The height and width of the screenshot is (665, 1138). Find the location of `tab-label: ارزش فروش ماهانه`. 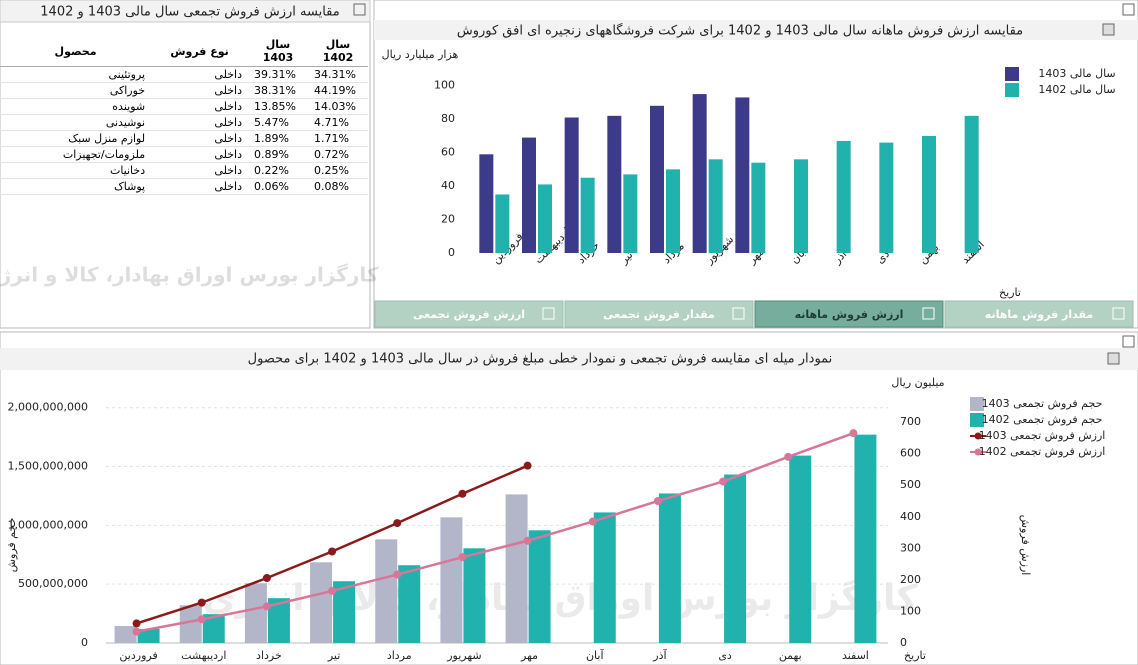

tab-label: ارزش فروش ماهانه is located at coordinates (849, 314).